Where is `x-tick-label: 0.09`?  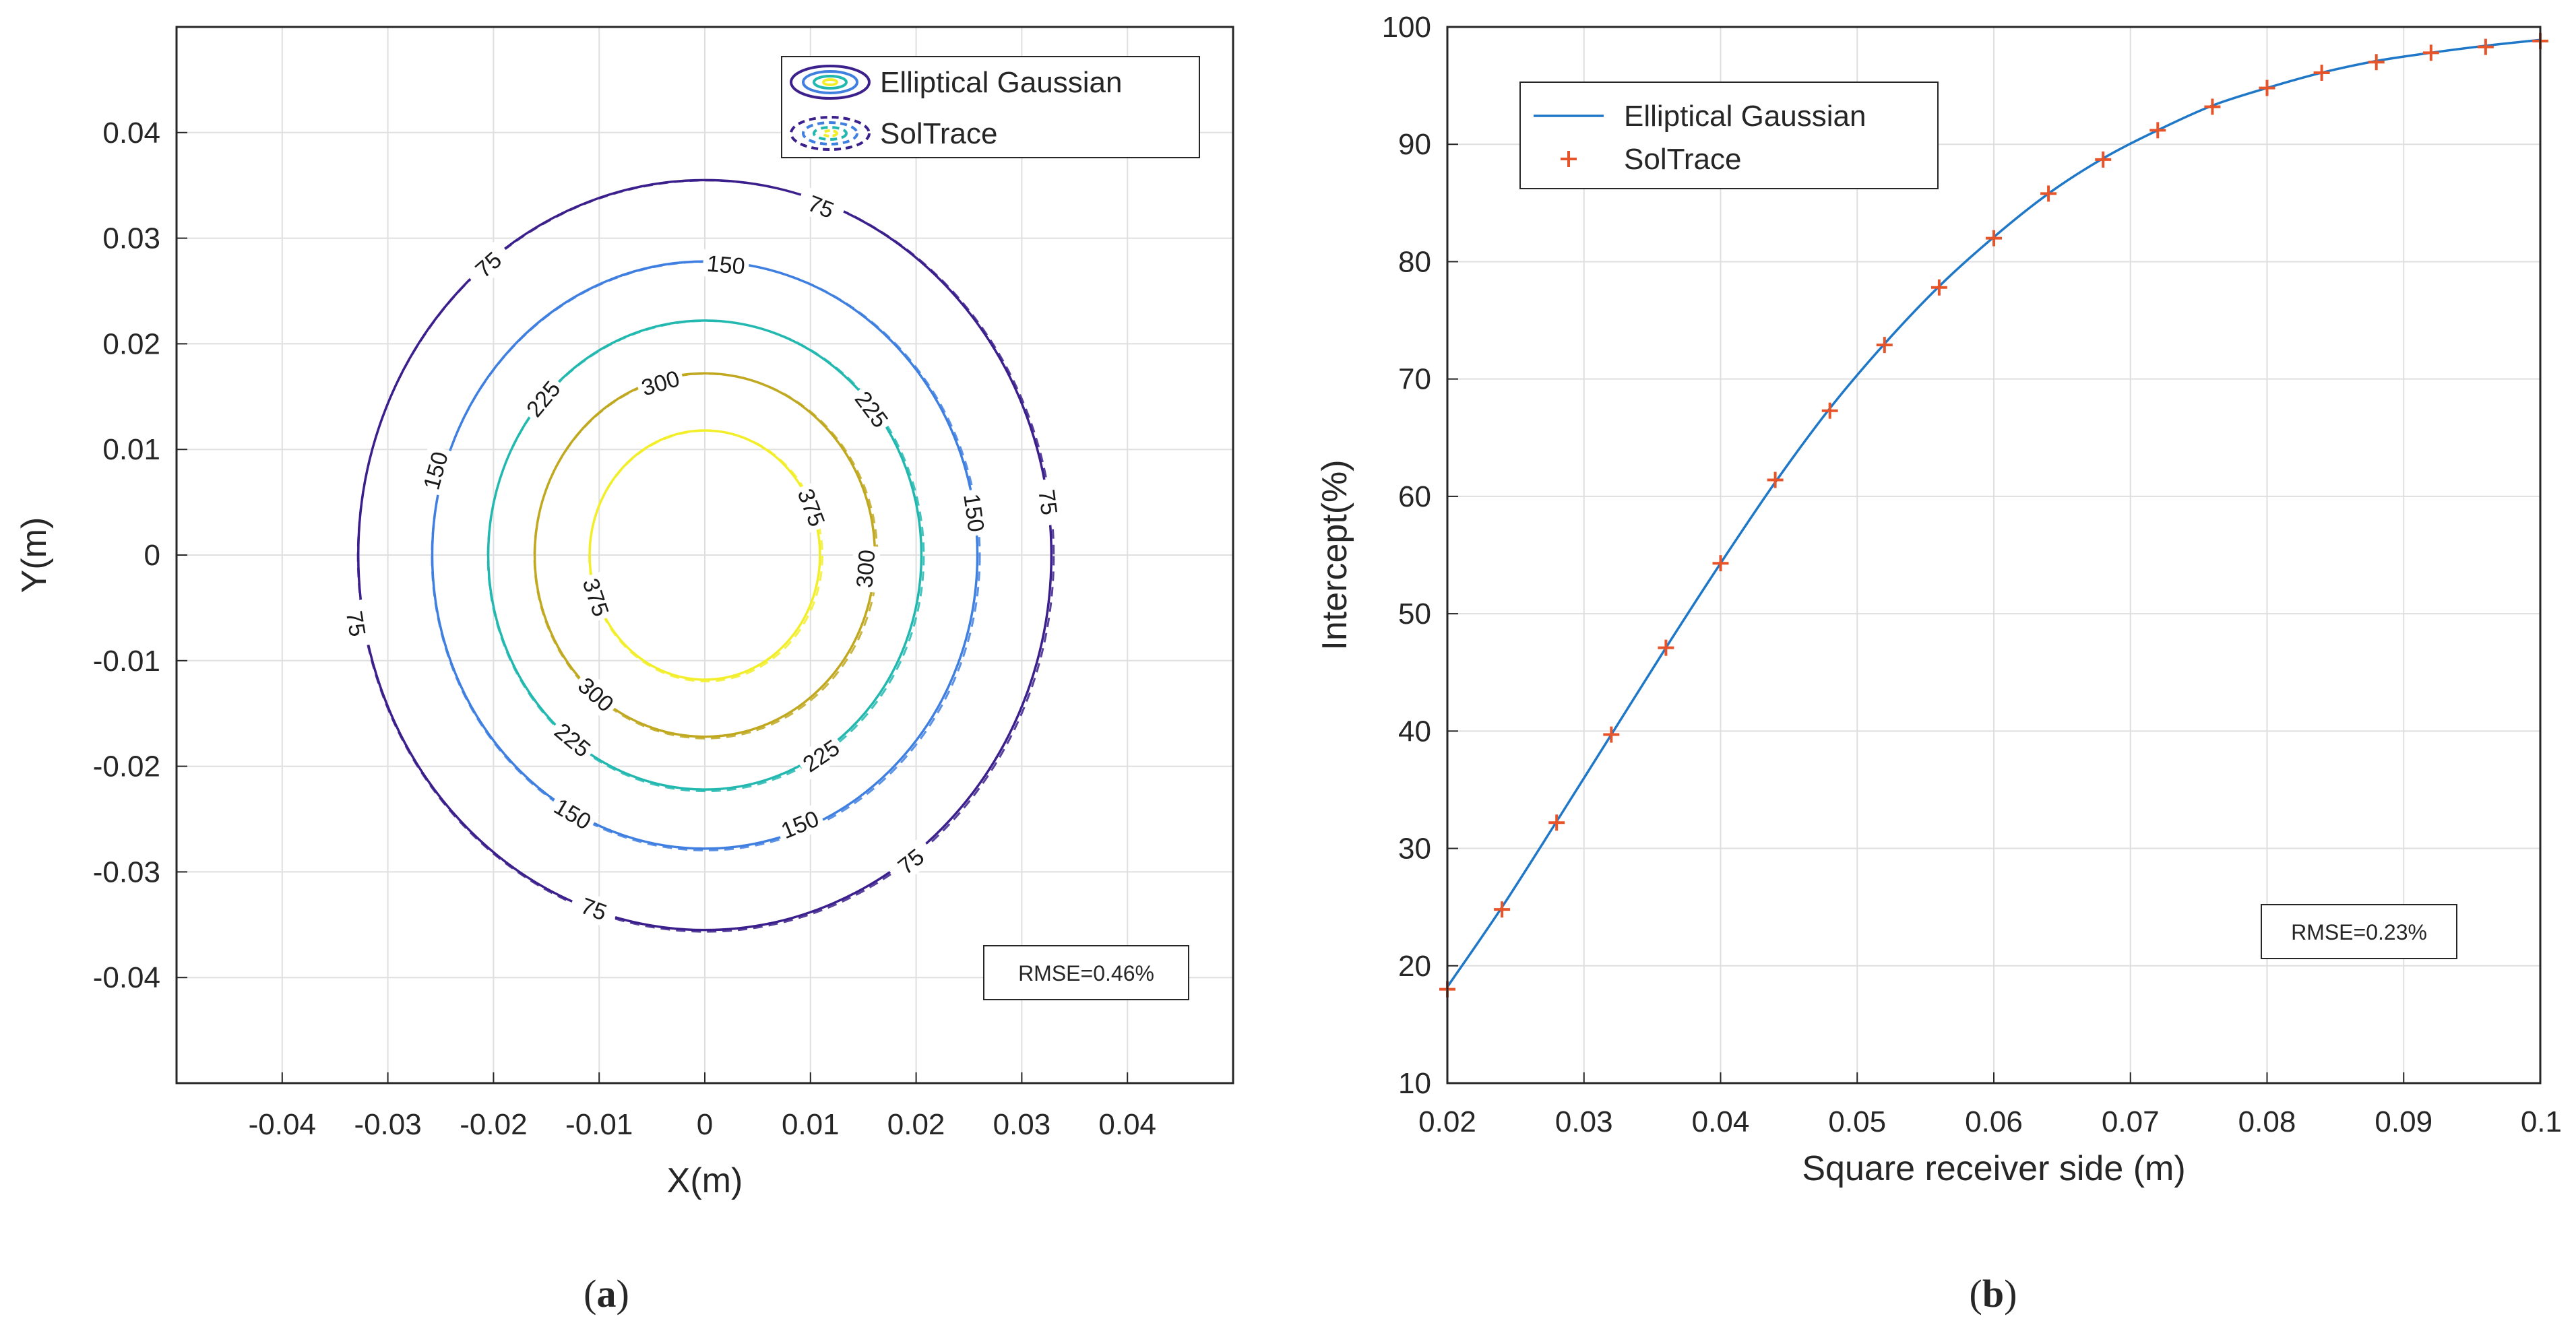
x-tick-label: 0.09 is located at coordinates (2403, 1121).